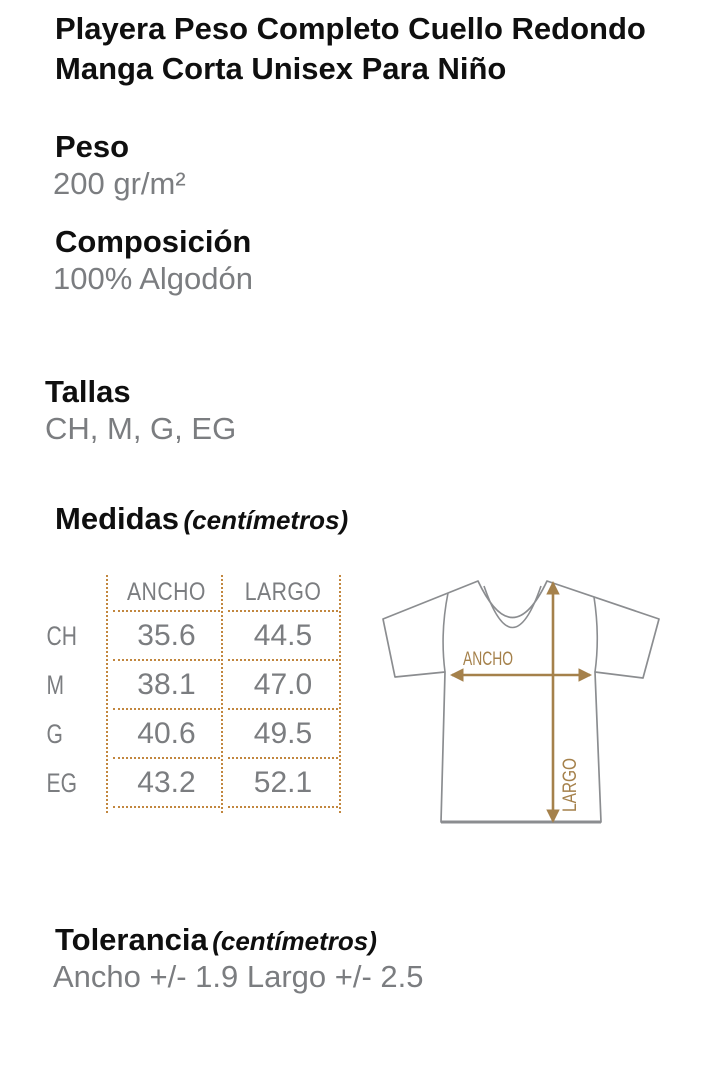  What do you see at coordinates (88, 391) in the screenshot?
I see `tallas-heading: Tallas` at bounding box center [88, 391].